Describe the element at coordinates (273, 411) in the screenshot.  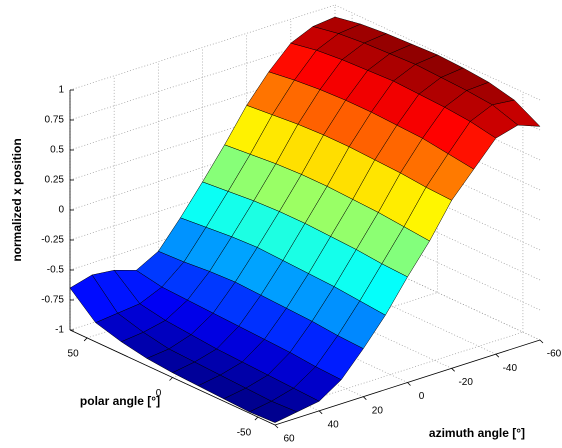
I see `surface-patch` at that location.